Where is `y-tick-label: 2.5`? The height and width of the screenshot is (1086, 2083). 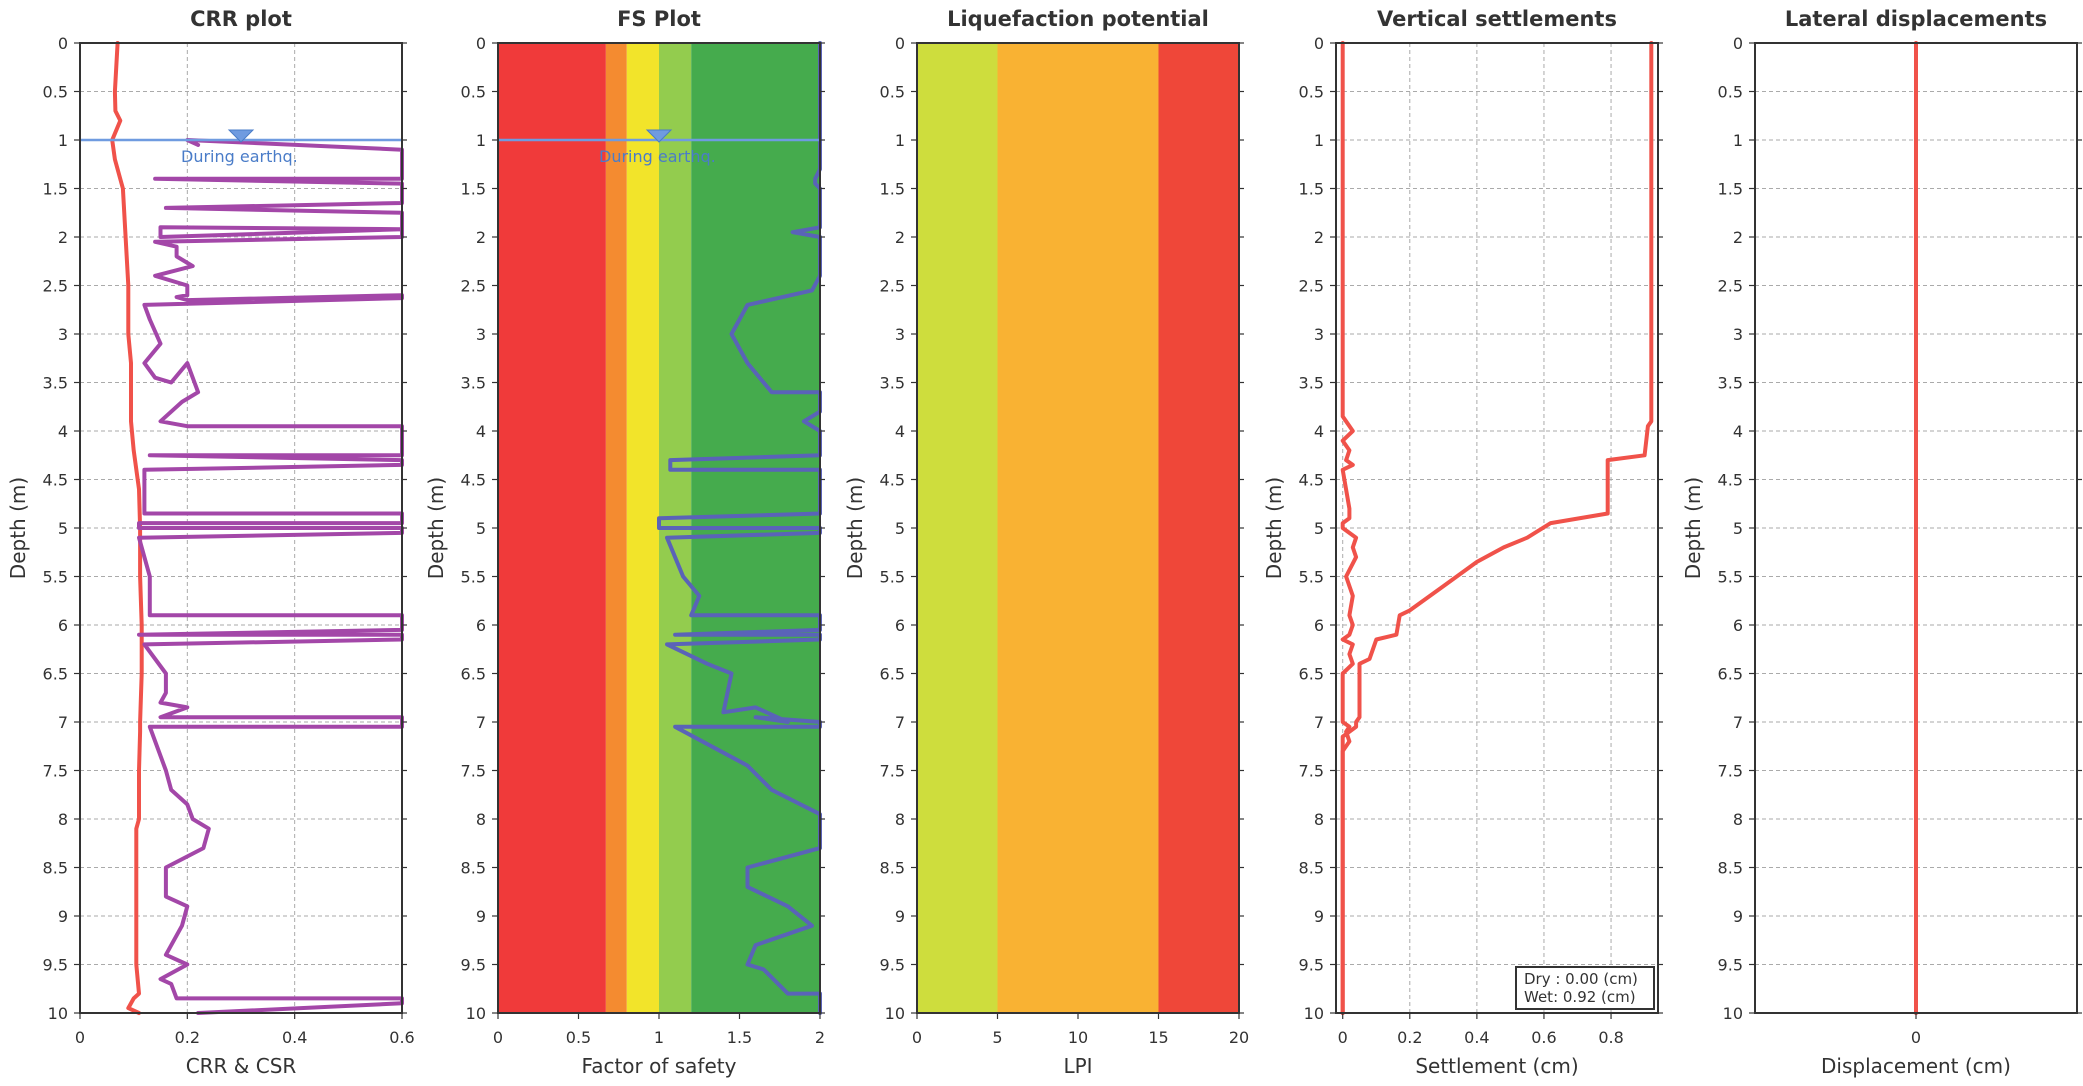 y-tick-label: 2.5 is located at coordinates (1730, 286).